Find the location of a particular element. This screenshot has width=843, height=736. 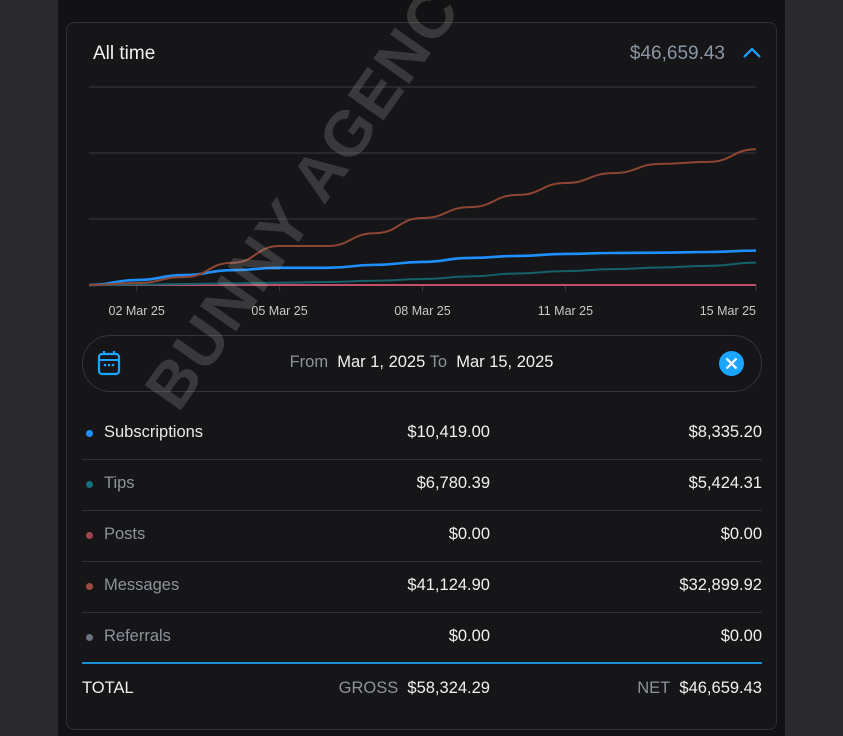

total-divider is located at coordinates (422, 663).